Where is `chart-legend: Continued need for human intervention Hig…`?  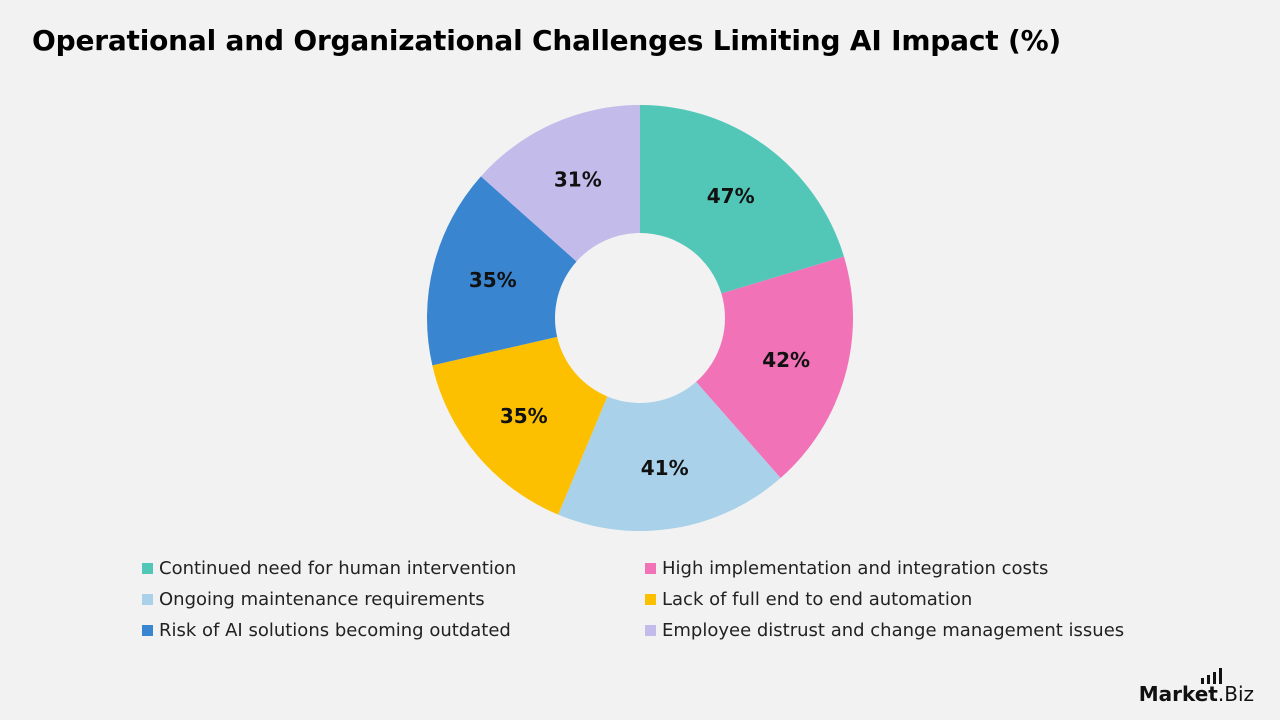 chart-legend: Continued need for human intervention Hig… is located at coordinates (662, 599).